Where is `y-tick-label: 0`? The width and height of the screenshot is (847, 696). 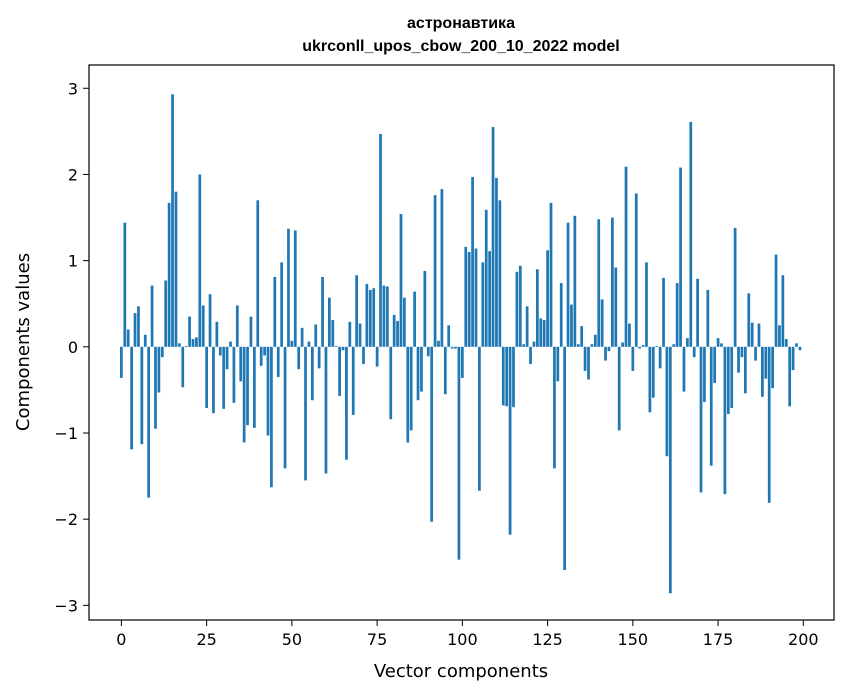 y-tick-label: 0 is located at coordinates (73, 347).